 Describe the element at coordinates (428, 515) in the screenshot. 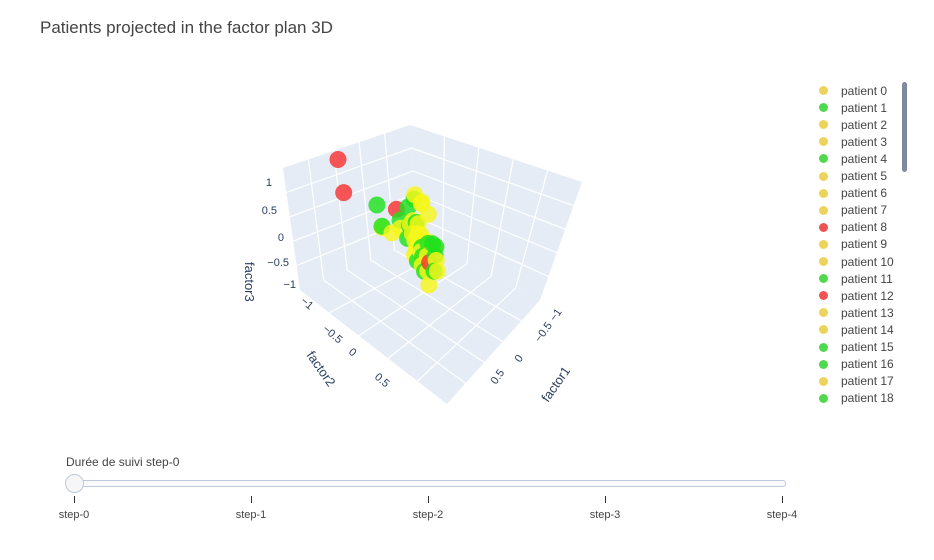

I see `slider-step-label: step-2` at that location.